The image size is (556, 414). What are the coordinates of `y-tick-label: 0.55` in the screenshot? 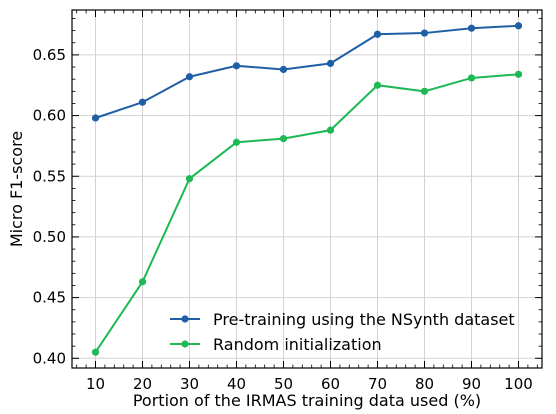 It's located at (49, 176).